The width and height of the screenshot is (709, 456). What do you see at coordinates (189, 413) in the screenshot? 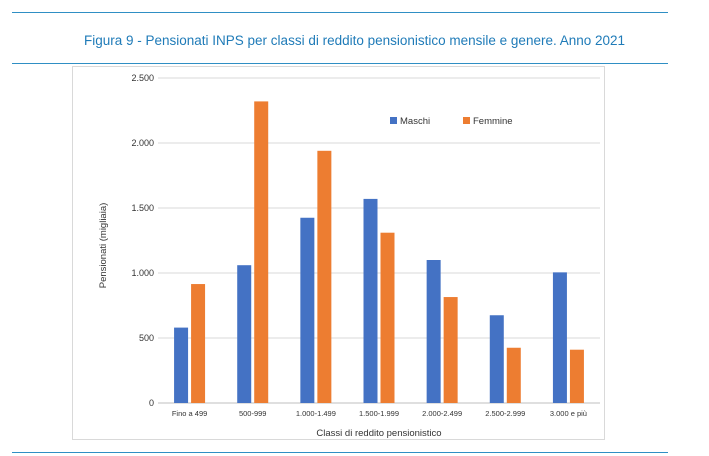
I see `x-tick-label: Fino a 499` at bounding box center [189, 413].